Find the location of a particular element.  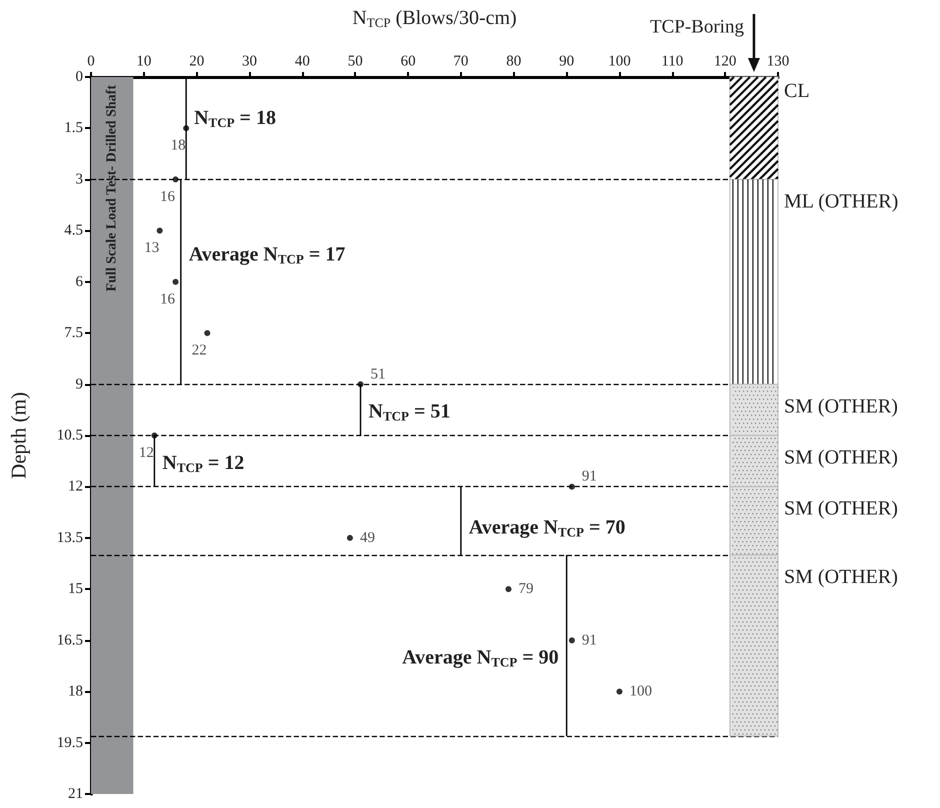

data-label: 79 is located at coordinates (526, 589).